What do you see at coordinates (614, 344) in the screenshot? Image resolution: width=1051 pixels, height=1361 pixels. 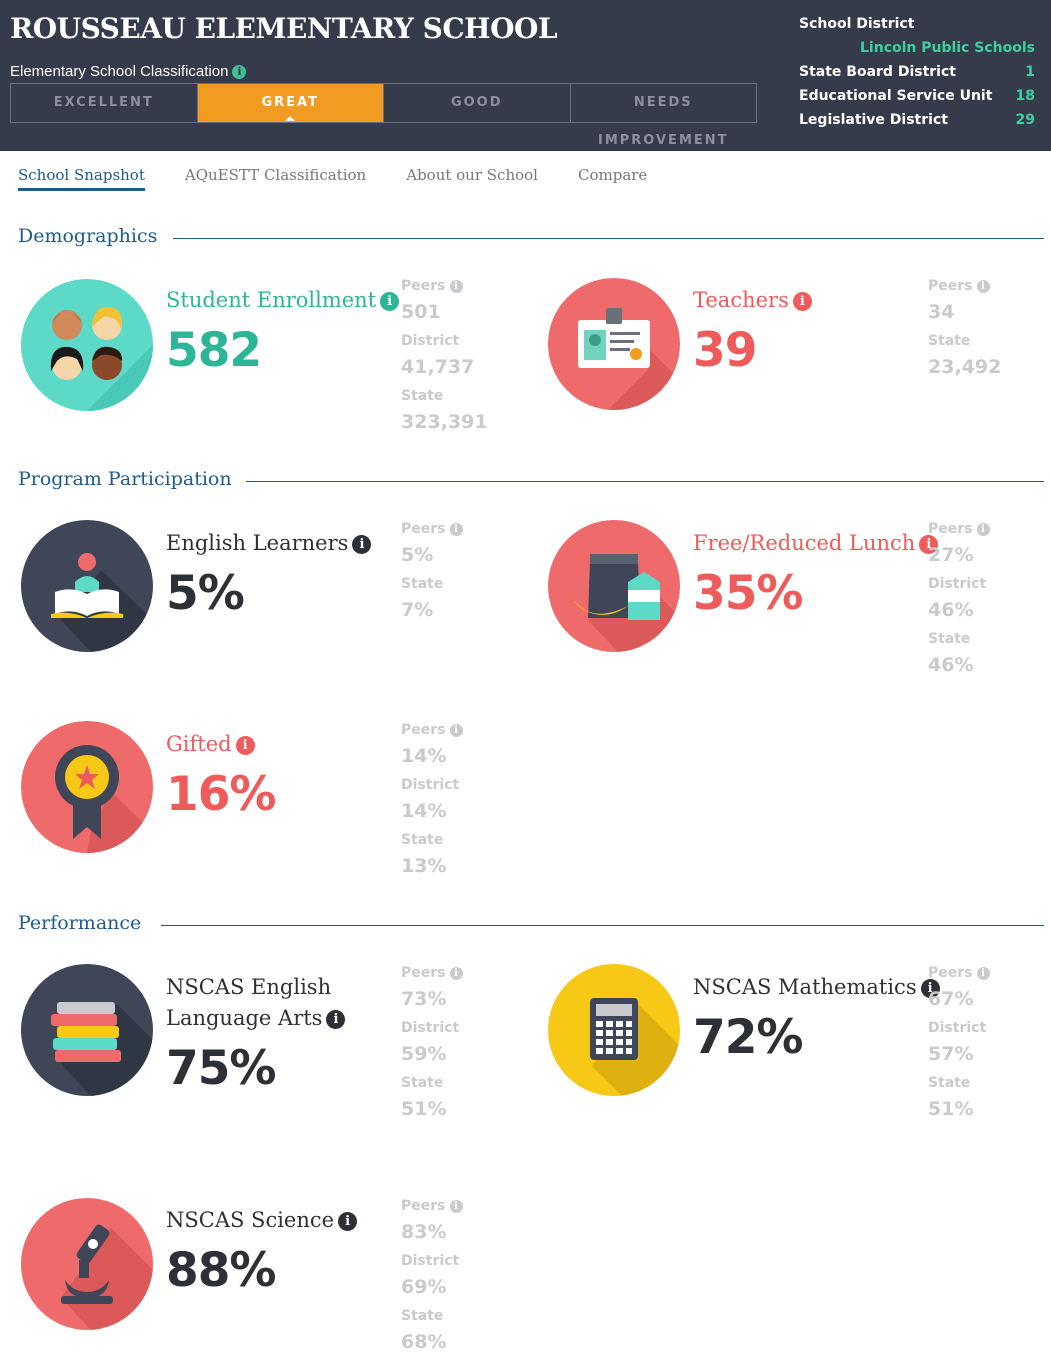 I see `id-badge-icon` at bounding box center [614, 344].